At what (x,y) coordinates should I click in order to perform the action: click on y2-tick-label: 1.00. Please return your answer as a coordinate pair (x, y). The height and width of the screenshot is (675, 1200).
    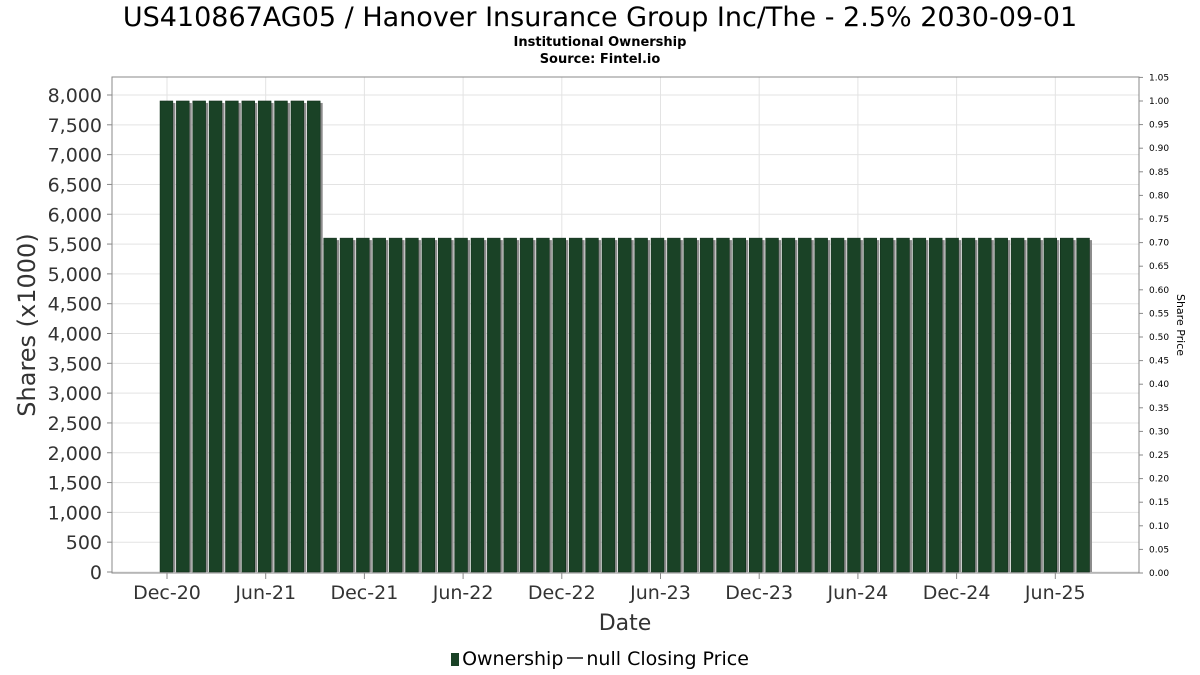
    Looking at the image, I should click on (1159, 102).